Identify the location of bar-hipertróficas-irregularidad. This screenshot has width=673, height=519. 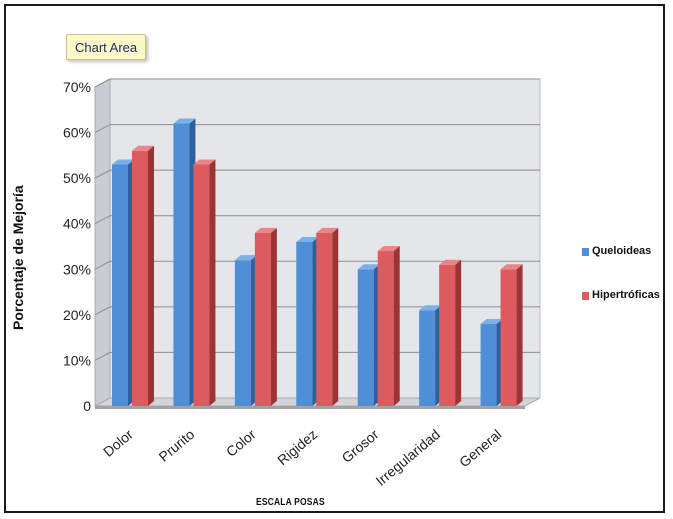
(450, 332).